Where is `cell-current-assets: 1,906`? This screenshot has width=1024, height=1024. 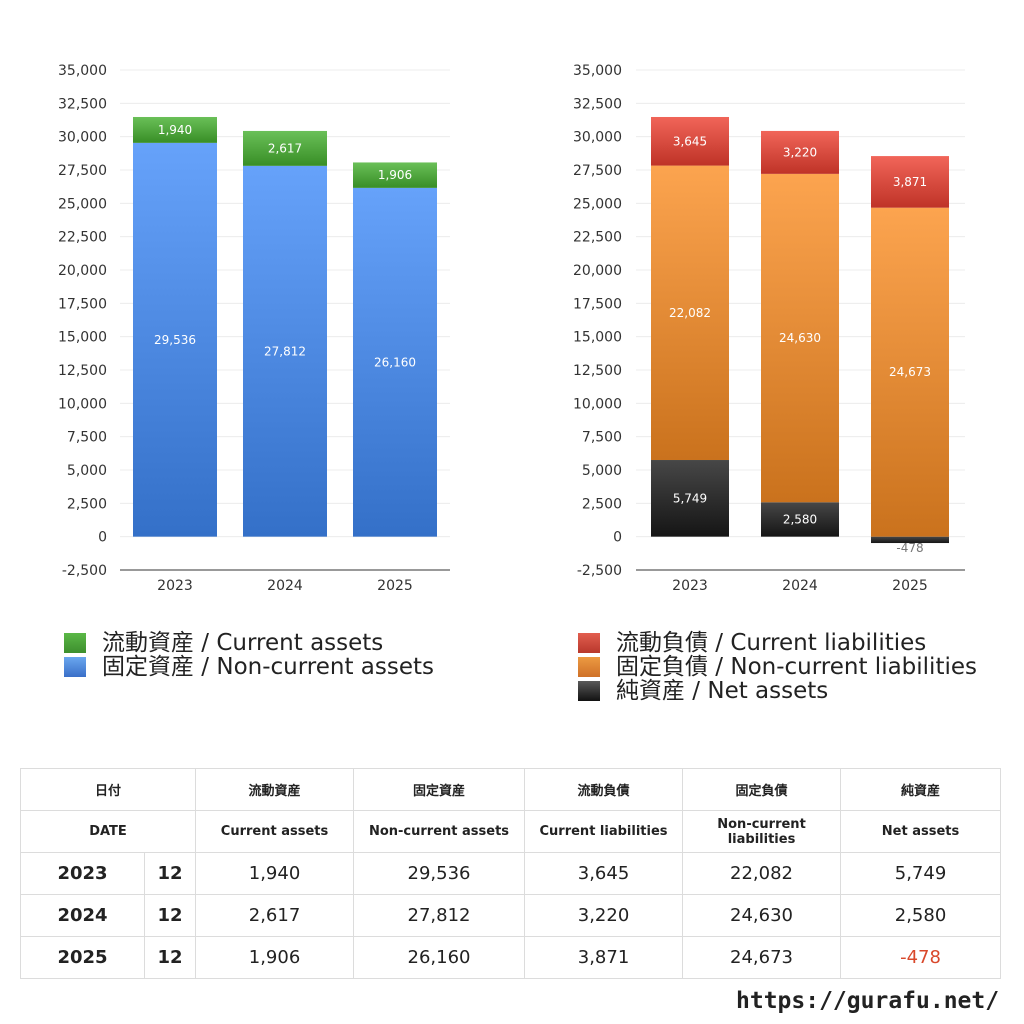
cell-current-assets: 1,906 is located at coordinates (275, 957).